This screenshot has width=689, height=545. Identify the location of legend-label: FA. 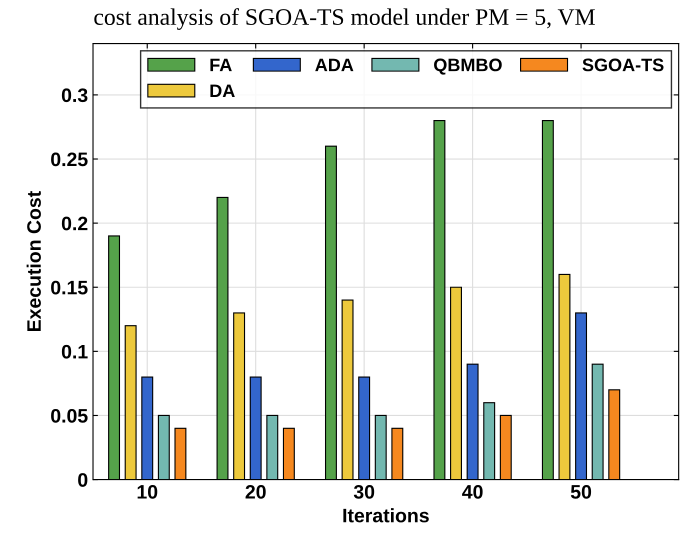
(221, 65).